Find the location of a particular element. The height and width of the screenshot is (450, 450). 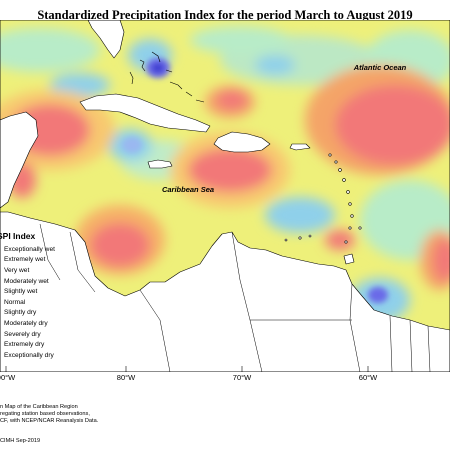

lon-tick-90w: 90°W is located at coordinates (8, 377).